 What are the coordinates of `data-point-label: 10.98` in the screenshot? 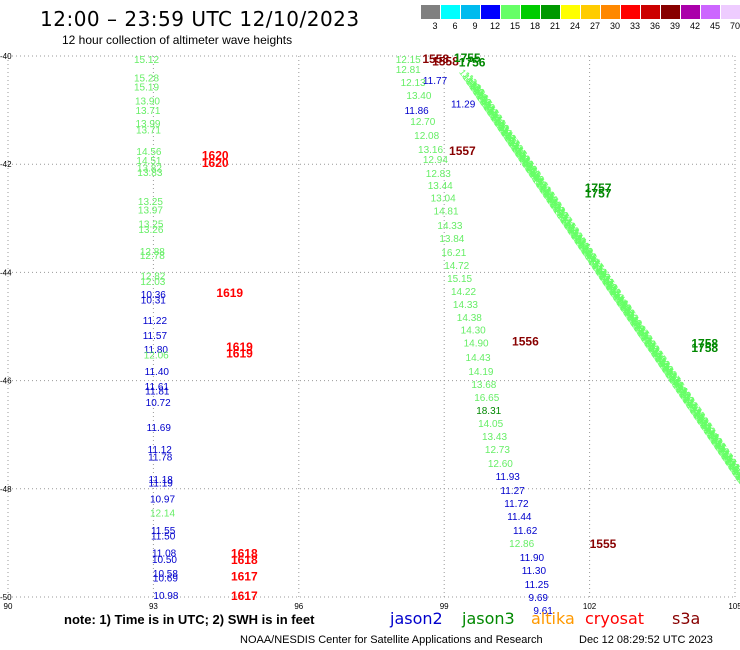 It's located at (165, 596).